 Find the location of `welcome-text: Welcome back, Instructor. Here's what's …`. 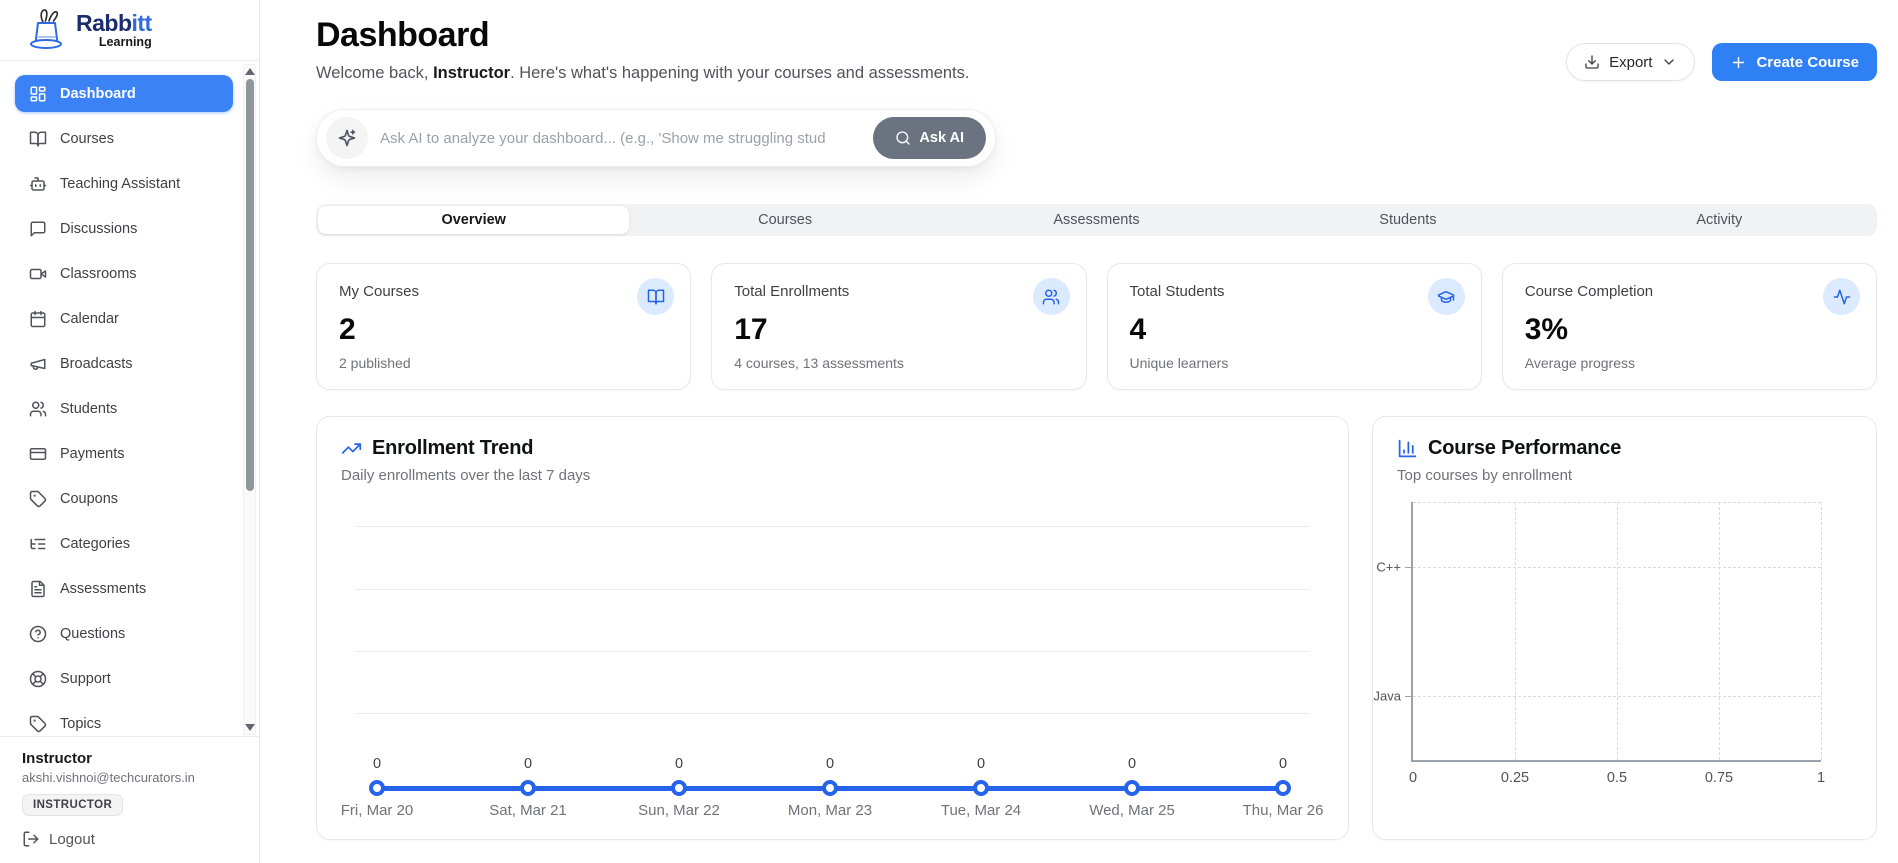

welcome-text: Welcome back, Instructor. Here's what's … is located at coordinates (642, 73).